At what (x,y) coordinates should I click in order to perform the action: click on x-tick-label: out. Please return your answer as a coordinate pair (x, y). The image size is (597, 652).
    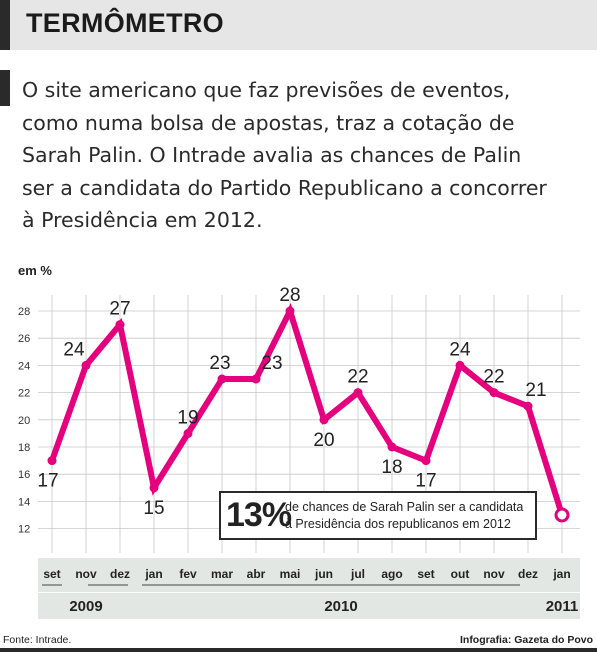
    Looking at the image, I should click on (460, 574).